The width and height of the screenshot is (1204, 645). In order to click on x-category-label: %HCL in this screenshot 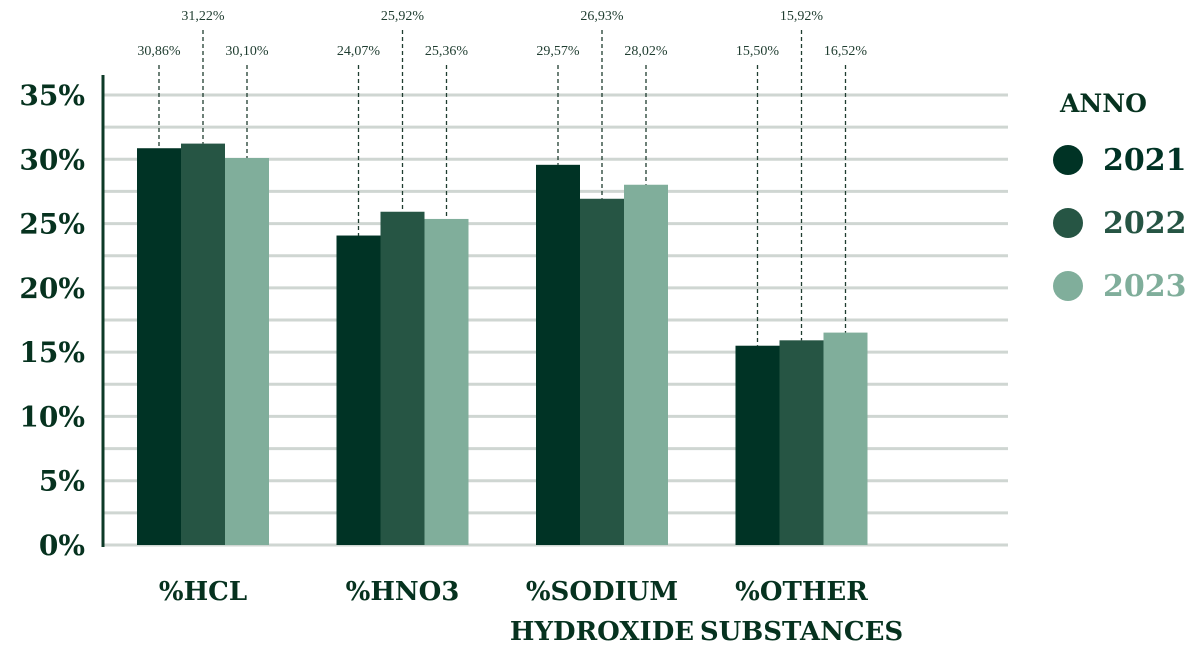, I will do `click(203, 592)`.